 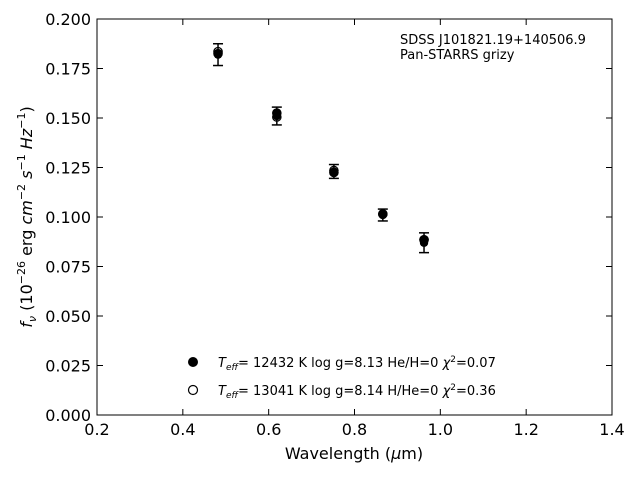 I want to click on annotation-object-name: SDSS J101821.19+140506.9, so click(x=493, y=40).